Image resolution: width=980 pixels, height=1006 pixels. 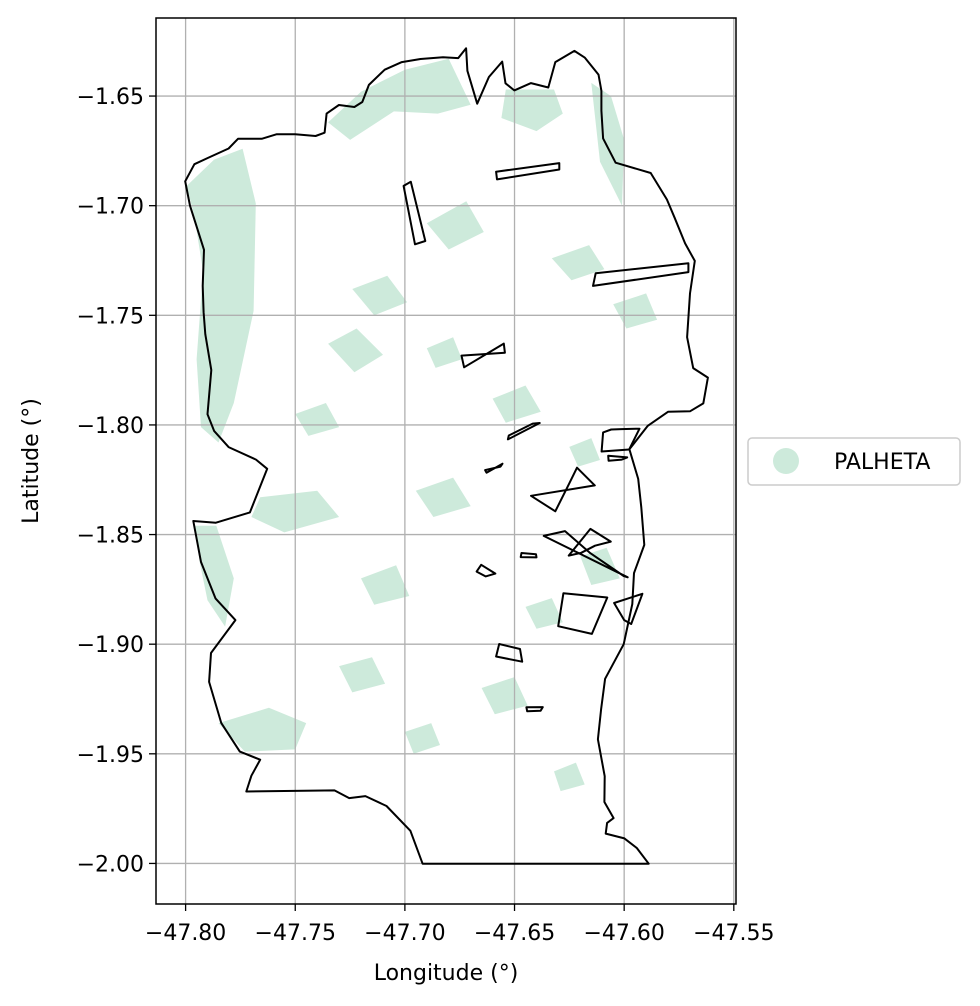 What do you see at coordinates (110, 645) in the screenshot?
I see `y-tick-label: −1.90` at bounding box center [110, 645].